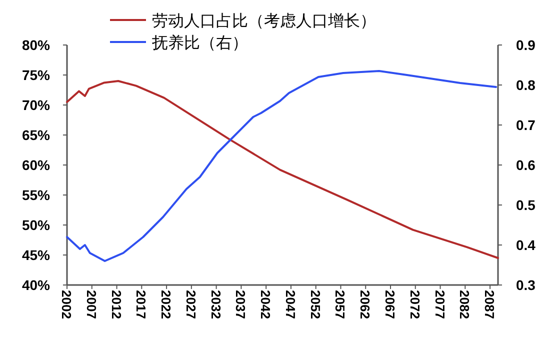 The height and width of the screenshot is (342, 560). What do you see at coordinates (526, 205) in the screenshot?
I see `y2-tick-label: 0.5` at bounding box center [526, 205].